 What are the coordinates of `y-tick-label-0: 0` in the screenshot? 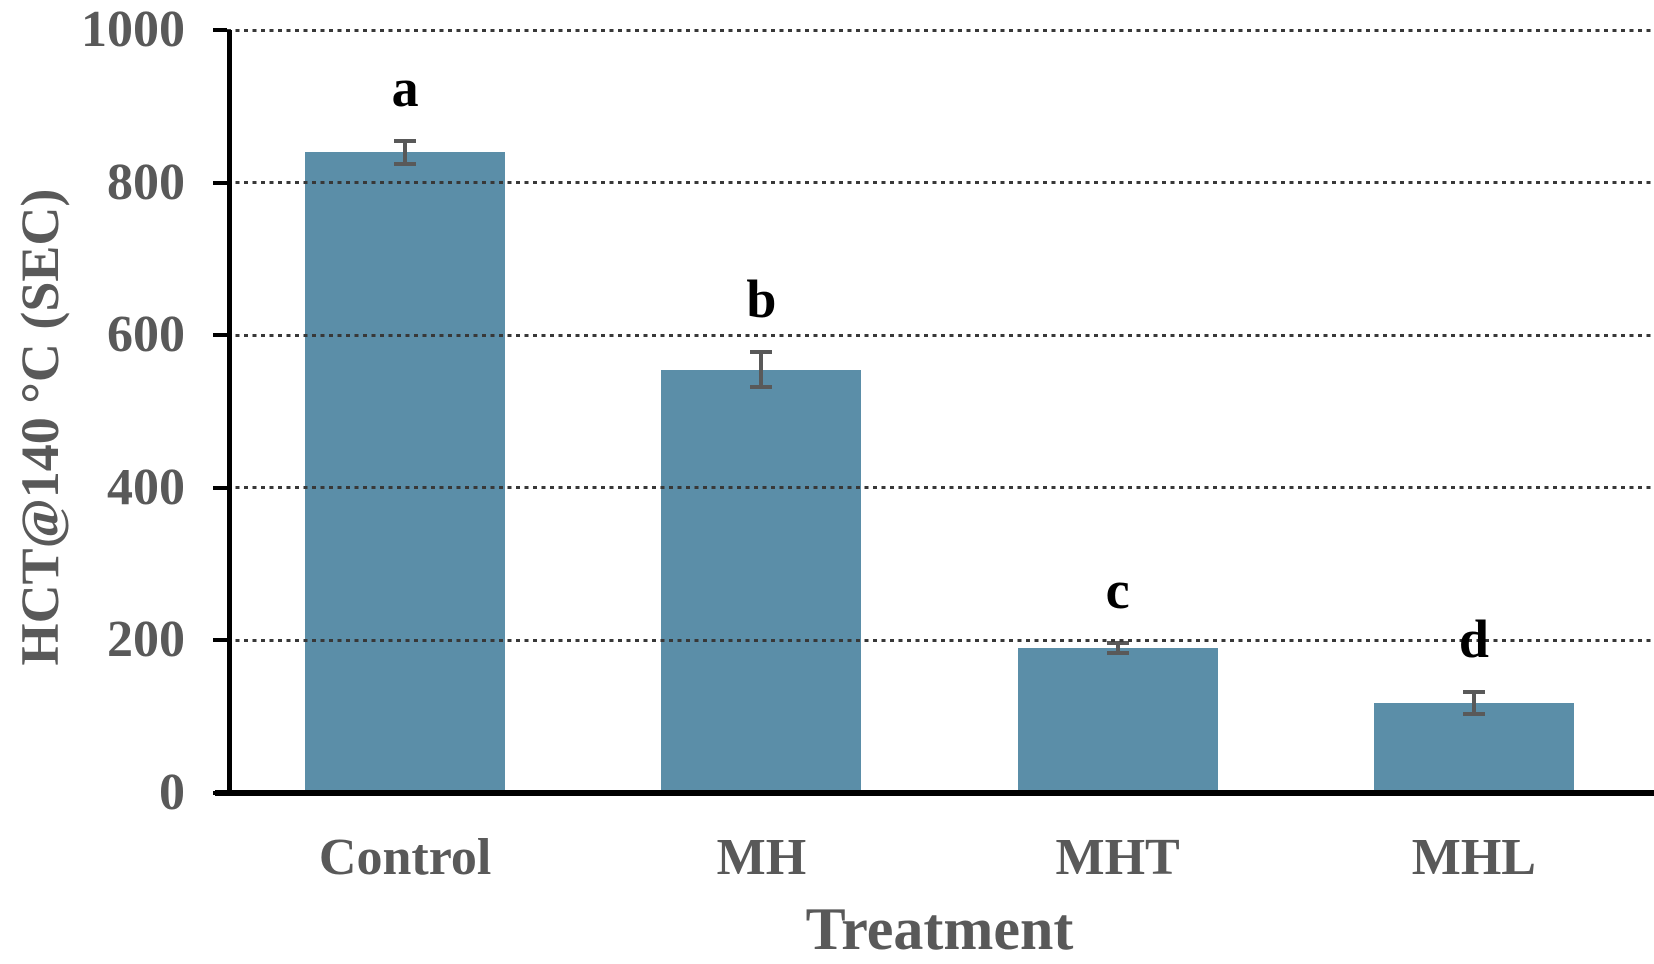 It's located at (172, 792).